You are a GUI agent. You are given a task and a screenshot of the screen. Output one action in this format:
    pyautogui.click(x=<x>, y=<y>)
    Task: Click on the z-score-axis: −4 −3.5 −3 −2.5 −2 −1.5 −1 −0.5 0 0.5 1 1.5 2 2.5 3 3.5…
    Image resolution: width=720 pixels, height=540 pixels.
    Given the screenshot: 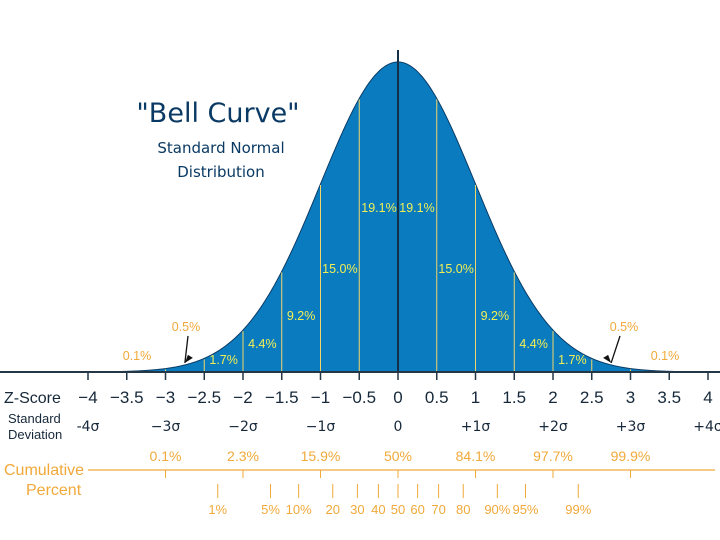 What is the action you would take?
    pyautogui.click(x=360, y=389)
    